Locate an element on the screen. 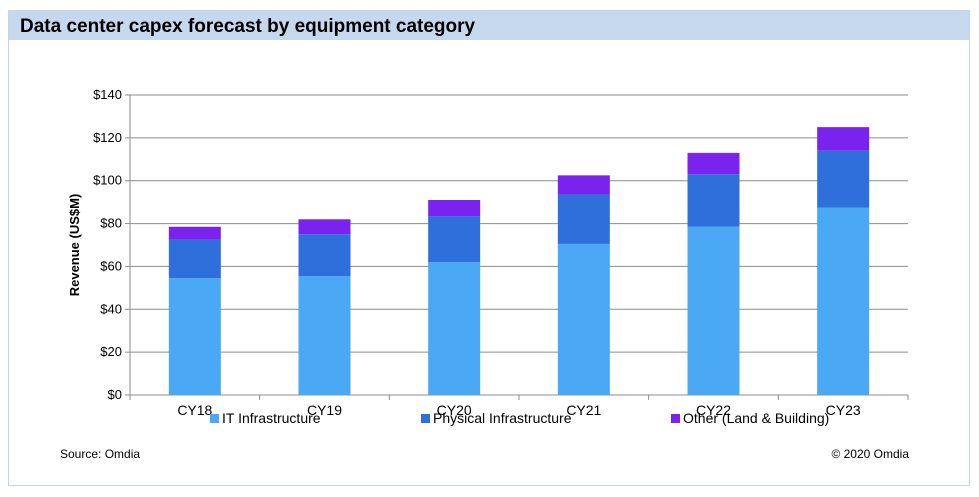 The height and width of the screenshot is (497, 979). y-tick-label: $60 is located at coordinates (111, 265).